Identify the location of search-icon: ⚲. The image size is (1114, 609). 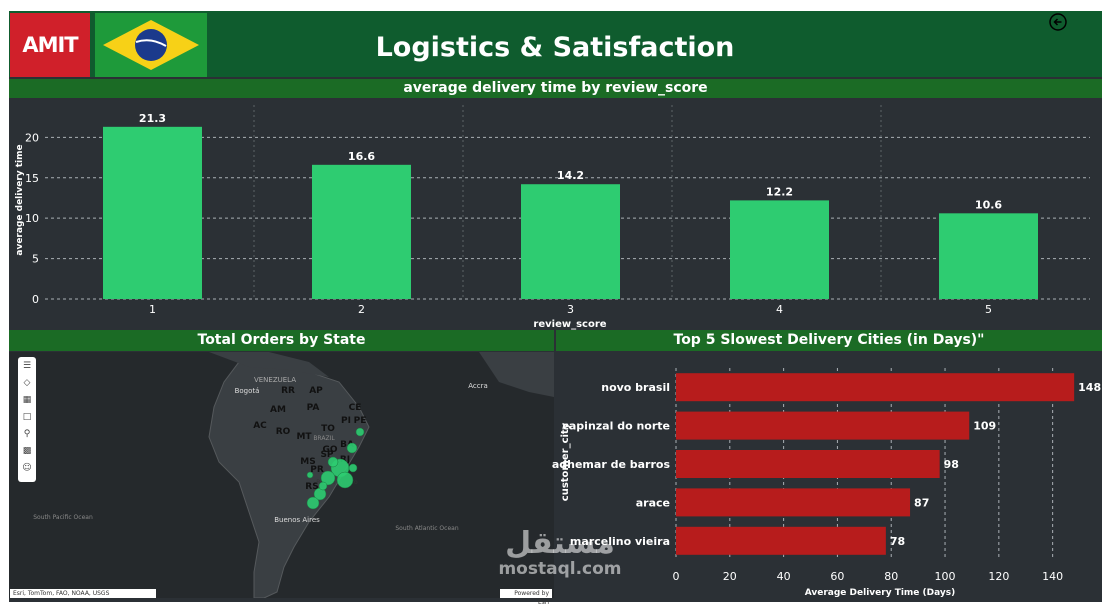
(27, 433).